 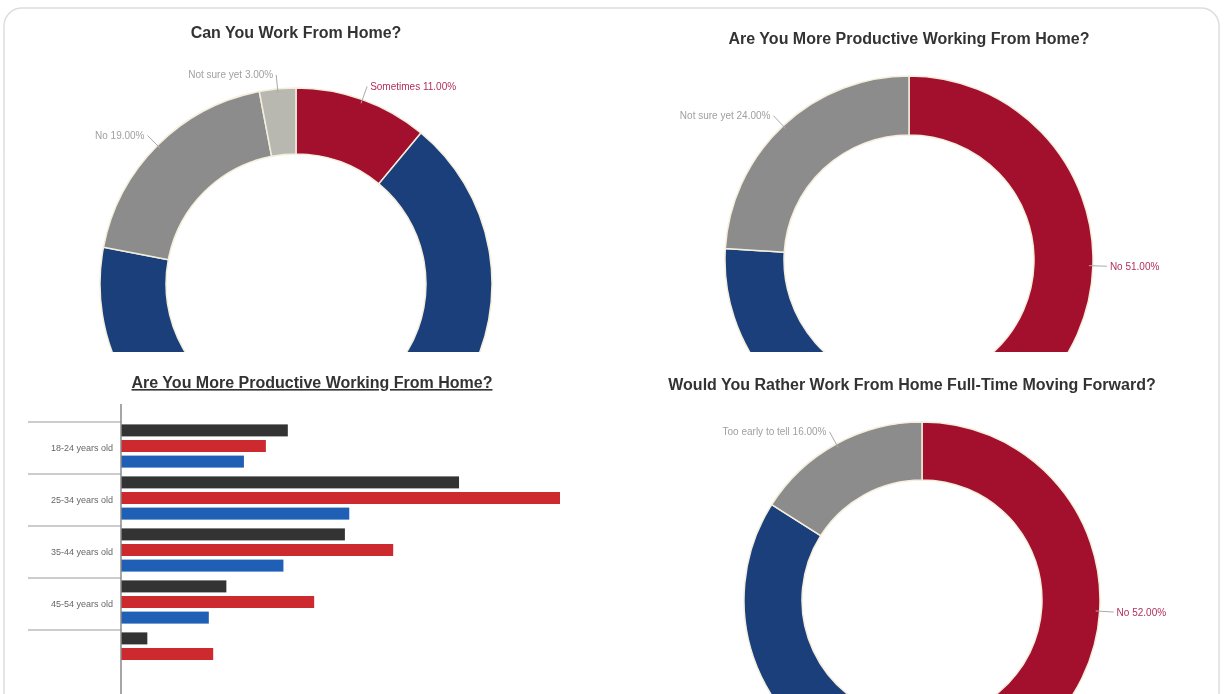 I want to click on slice-label: Sometimes 11.00%, so click(x=413, y=86).